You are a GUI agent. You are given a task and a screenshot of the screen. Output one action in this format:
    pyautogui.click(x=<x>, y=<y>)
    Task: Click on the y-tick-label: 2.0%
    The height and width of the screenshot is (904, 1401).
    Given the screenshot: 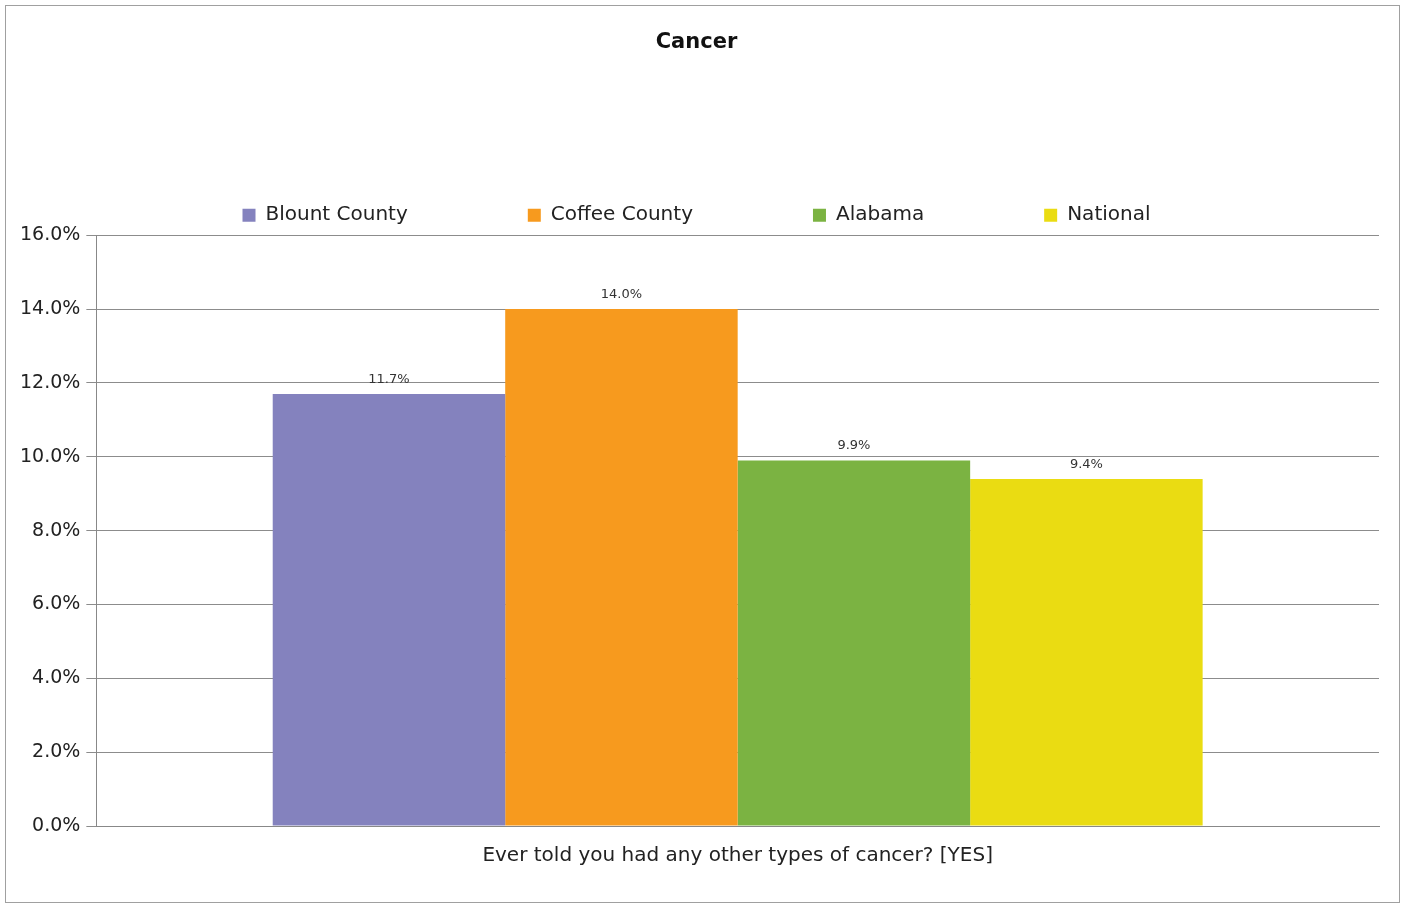 What is the action you would take?
    pyautogui.click(x=56, y=750)
    